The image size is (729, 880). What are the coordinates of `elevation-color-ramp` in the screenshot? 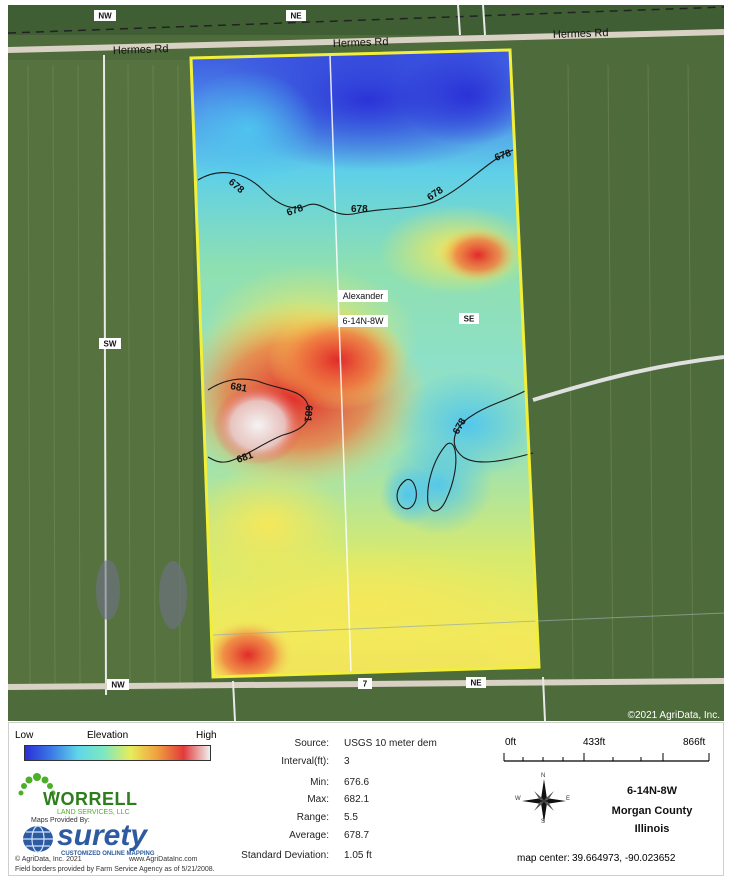 It's located at (117, 753).